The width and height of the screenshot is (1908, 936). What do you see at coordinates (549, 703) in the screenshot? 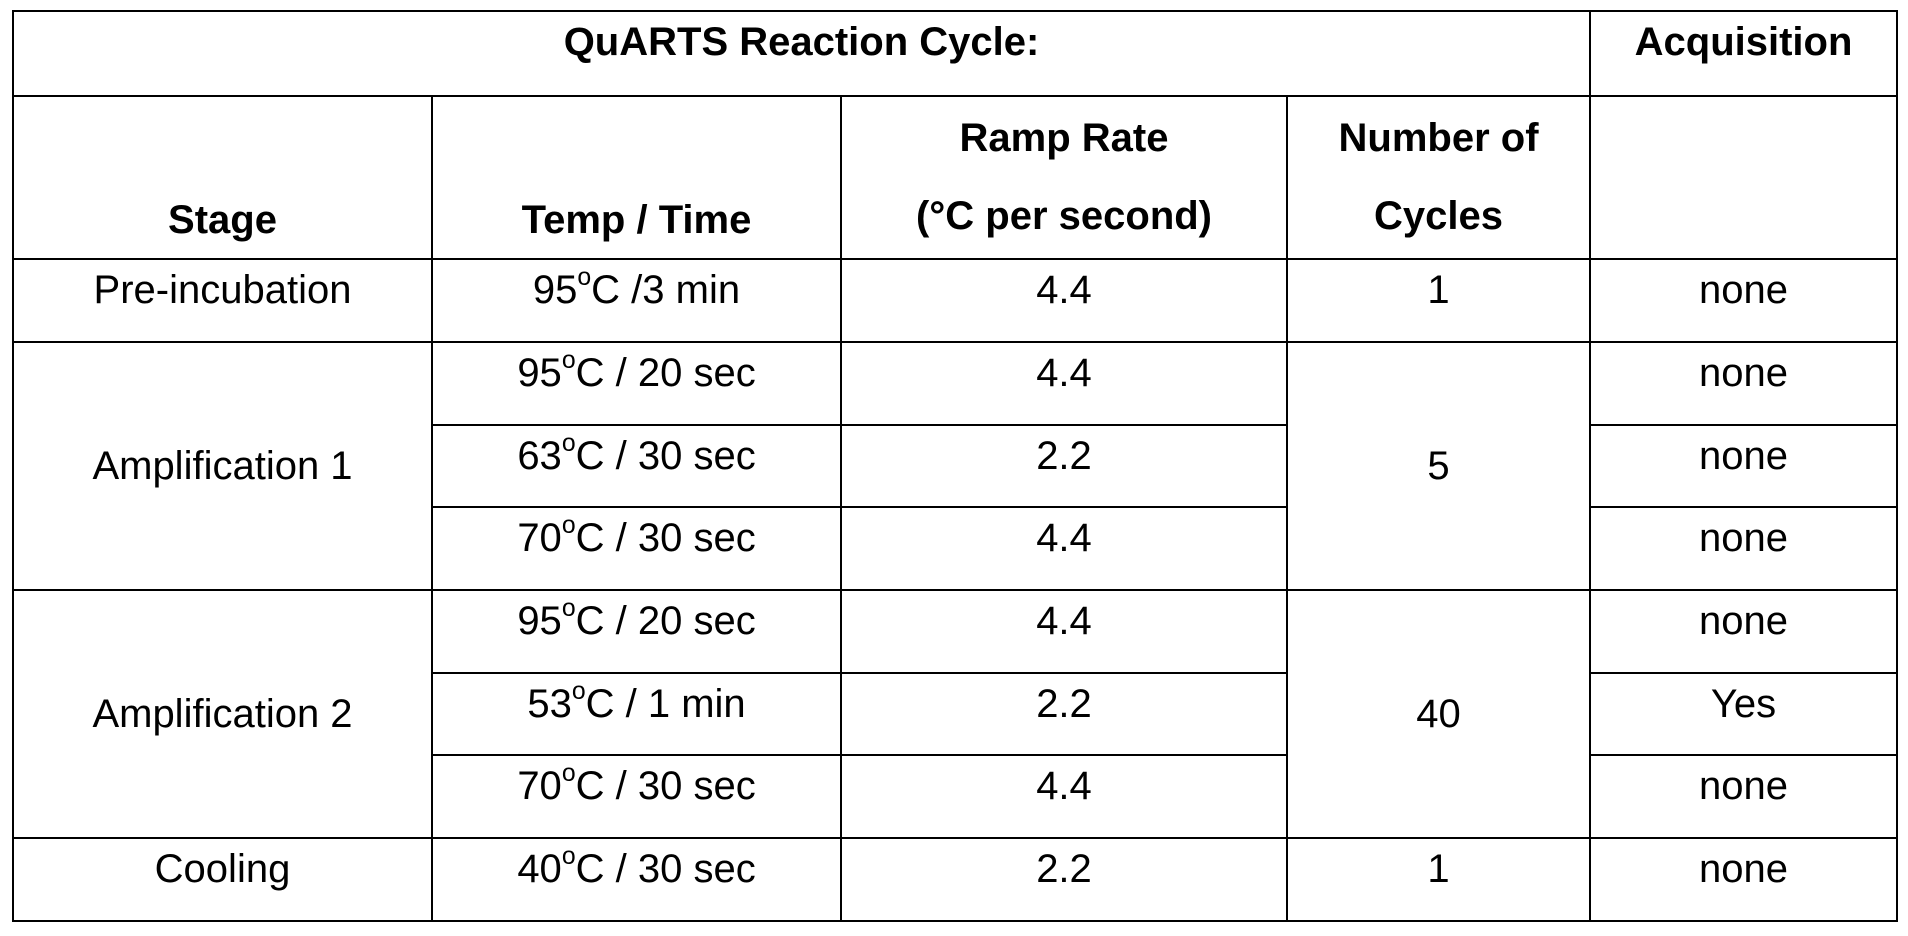
I see `temp-value: 53` at bounding box center [549, 703].